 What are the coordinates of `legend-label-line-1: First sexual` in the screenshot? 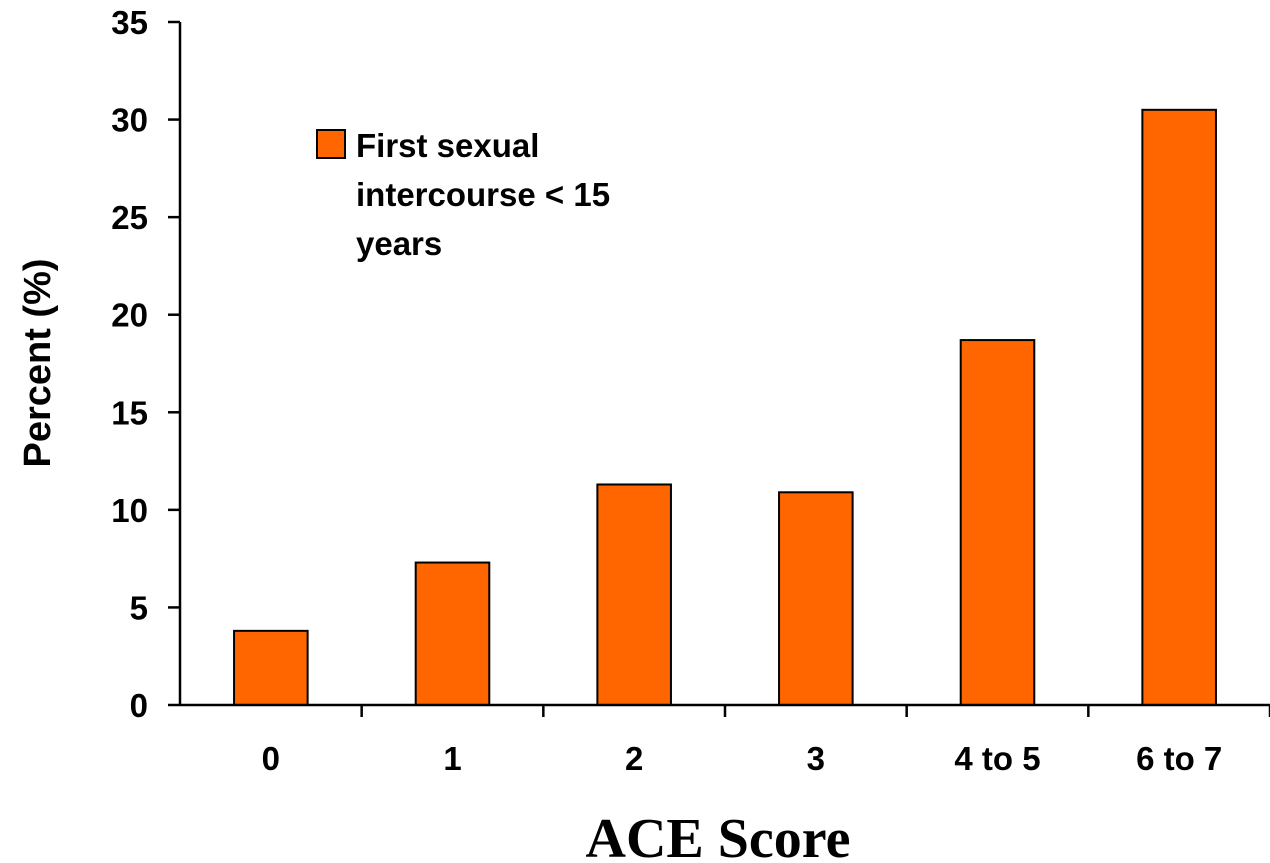 It's located at (447, 145).